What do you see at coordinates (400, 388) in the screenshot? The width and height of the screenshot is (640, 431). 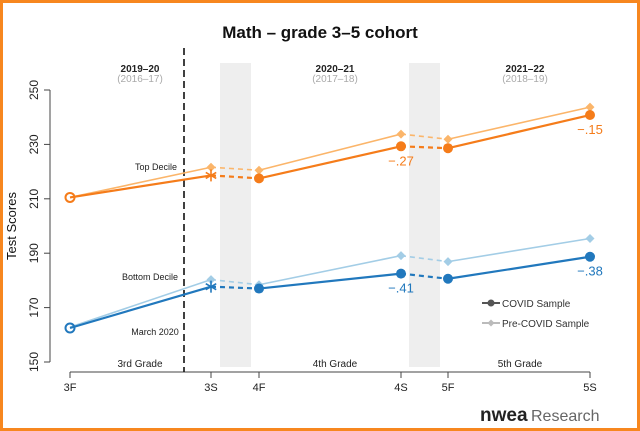 I see `x-tick-label: 4S` at bounding box center [400, 388].